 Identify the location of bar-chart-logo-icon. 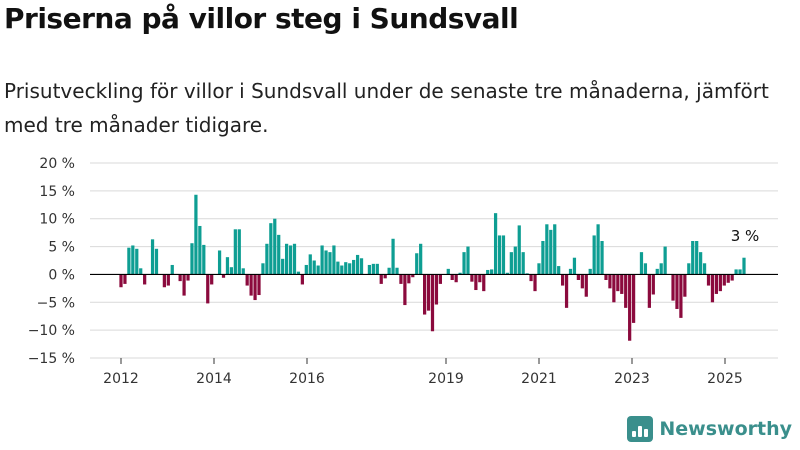
(640, 429).